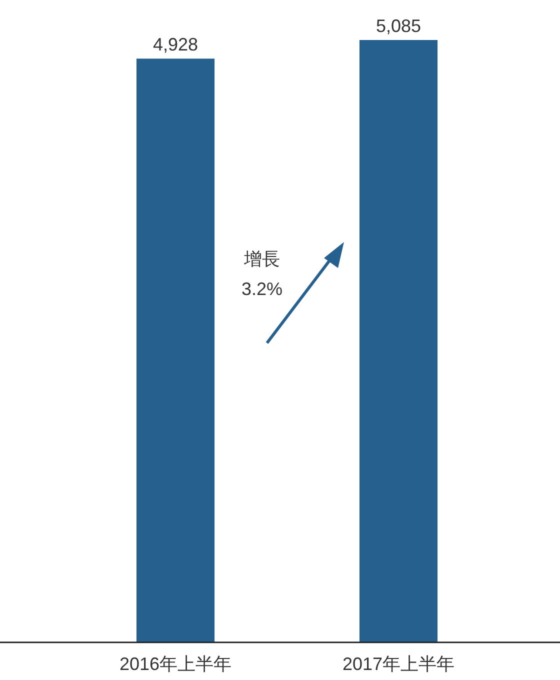  Describe the element at coordinates (175, 664) in the screenshot. I see `x-tick-label: 2016年上半年` at that location.